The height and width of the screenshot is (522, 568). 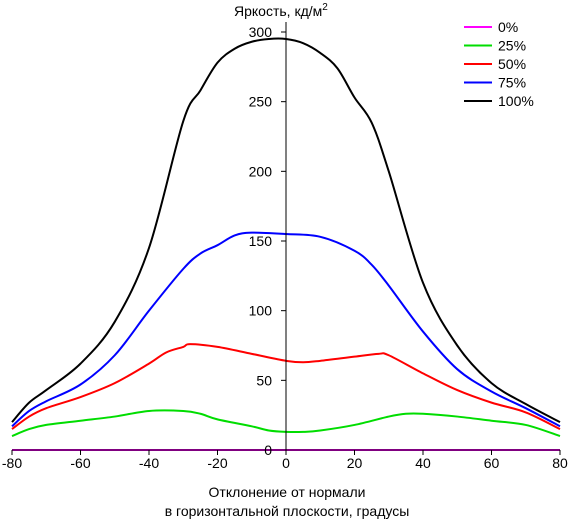 I want to click on legend: 0% 25% 50% 75% 100%, so click(x=499, y=64).